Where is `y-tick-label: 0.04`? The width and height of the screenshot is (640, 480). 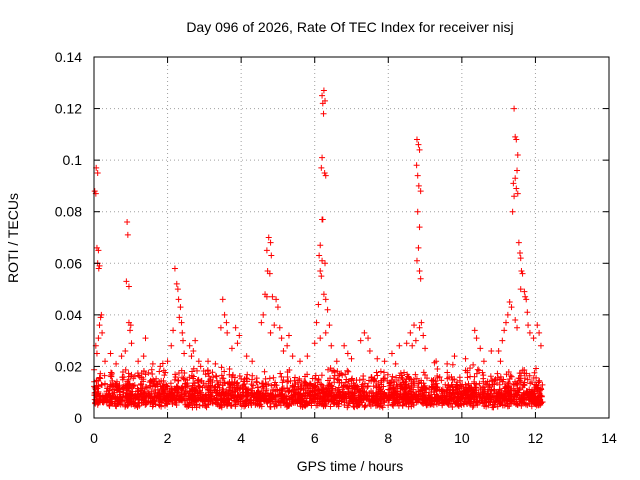
y-tick-label: 0.04 is located at coordinates (68, 315).